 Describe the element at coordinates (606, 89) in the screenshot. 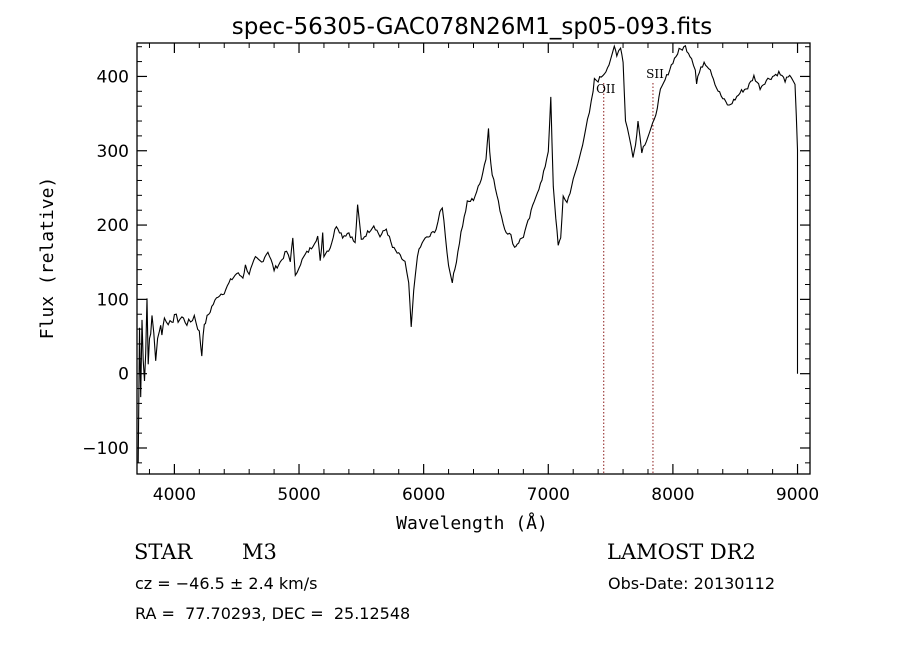

I see `annotation-label: OII` at that location.